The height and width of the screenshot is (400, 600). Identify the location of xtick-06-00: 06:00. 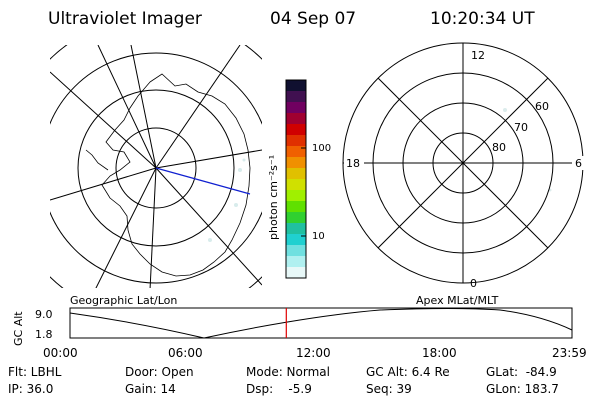
(185, 353).